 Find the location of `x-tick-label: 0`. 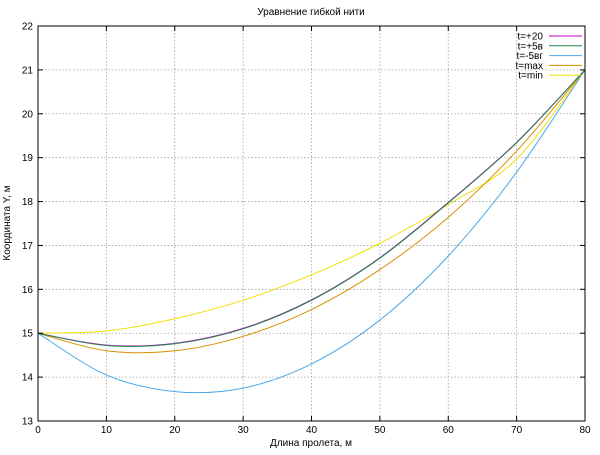

x-tick-label: 0 is located at coordinates (38, 430).